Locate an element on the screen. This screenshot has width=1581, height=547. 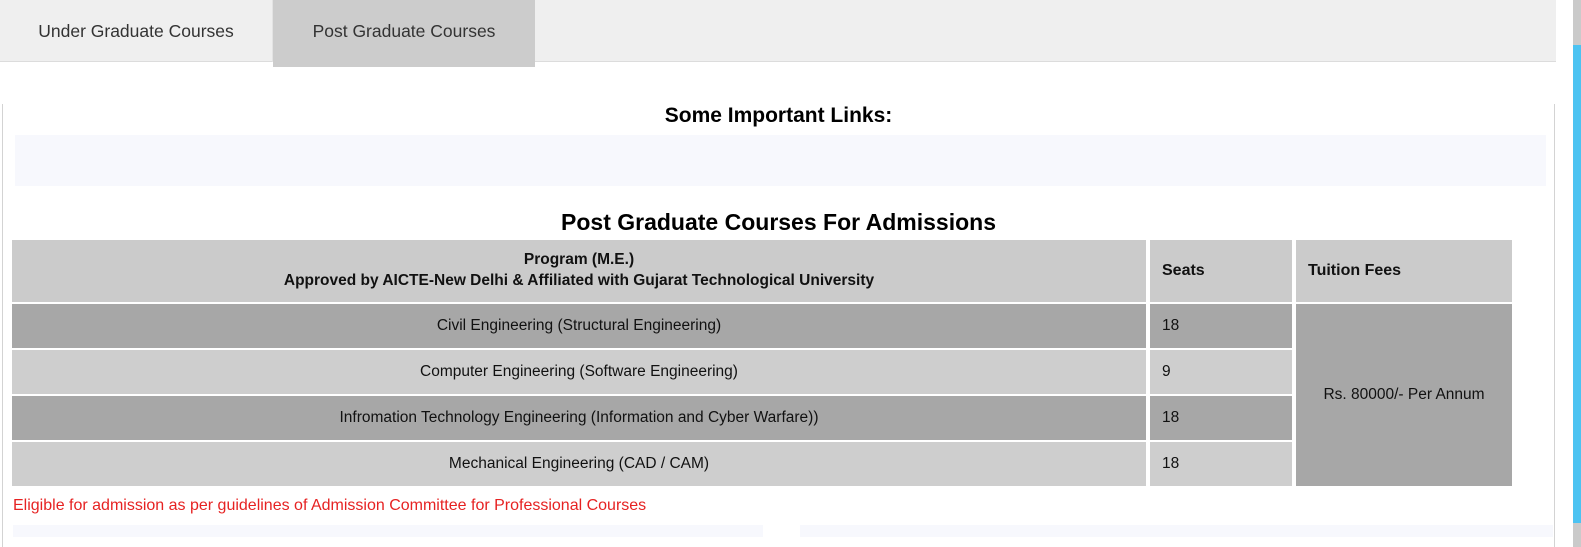
tab-under-graduate-courses: Under Graduate Courses is located at coordinates (136, 31).